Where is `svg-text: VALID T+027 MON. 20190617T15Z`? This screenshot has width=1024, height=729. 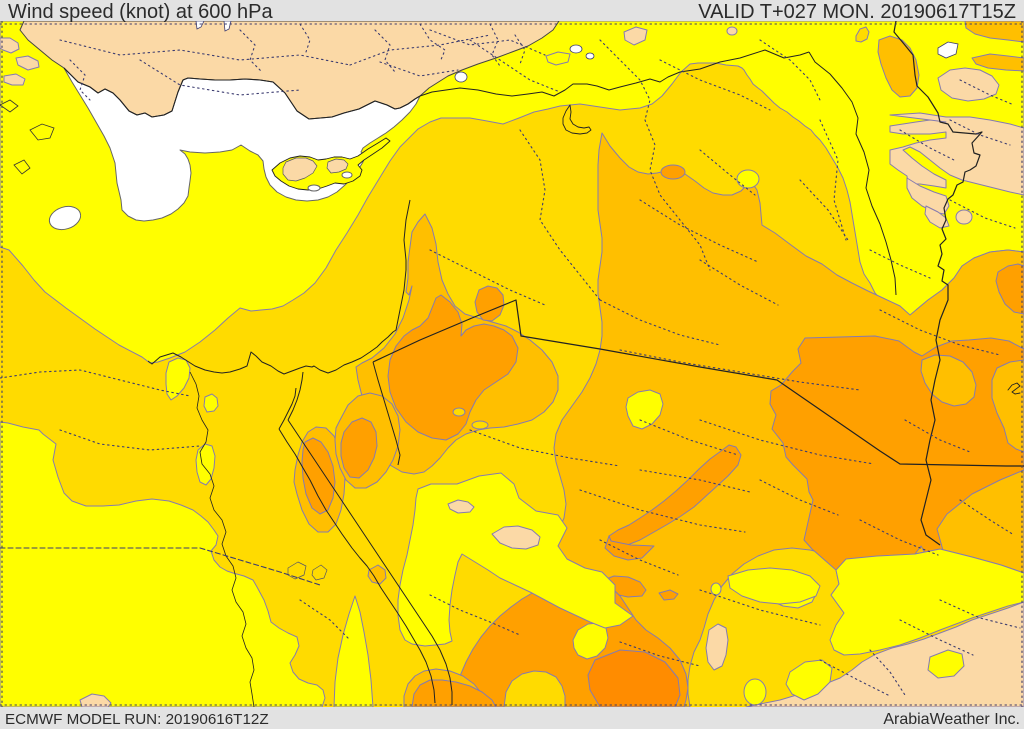
svg-text: VALID T+027 MON. 20190617T15Z is located at coordinates (857, 12).